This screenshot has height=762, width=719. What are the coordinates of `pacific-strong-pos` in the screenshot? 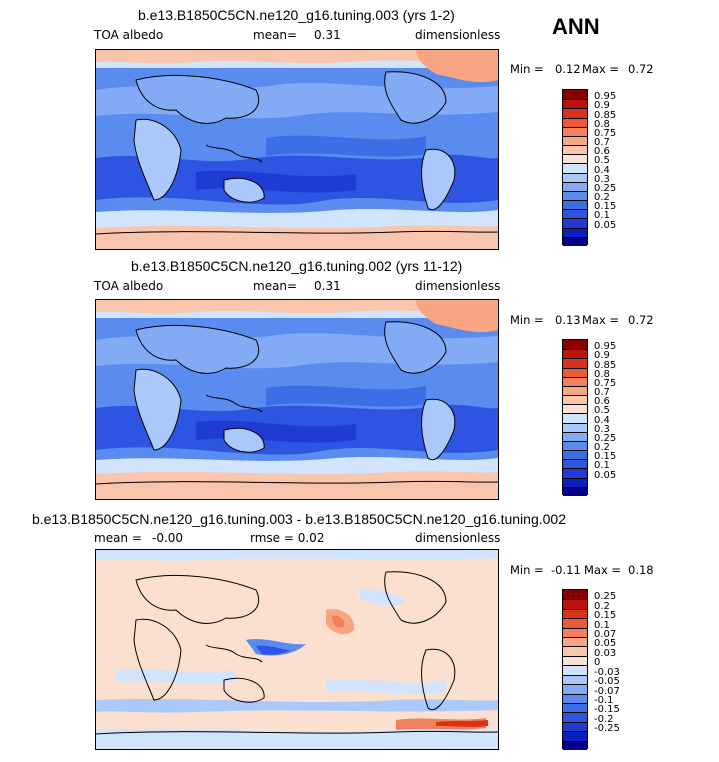 It's located at (338, 621).